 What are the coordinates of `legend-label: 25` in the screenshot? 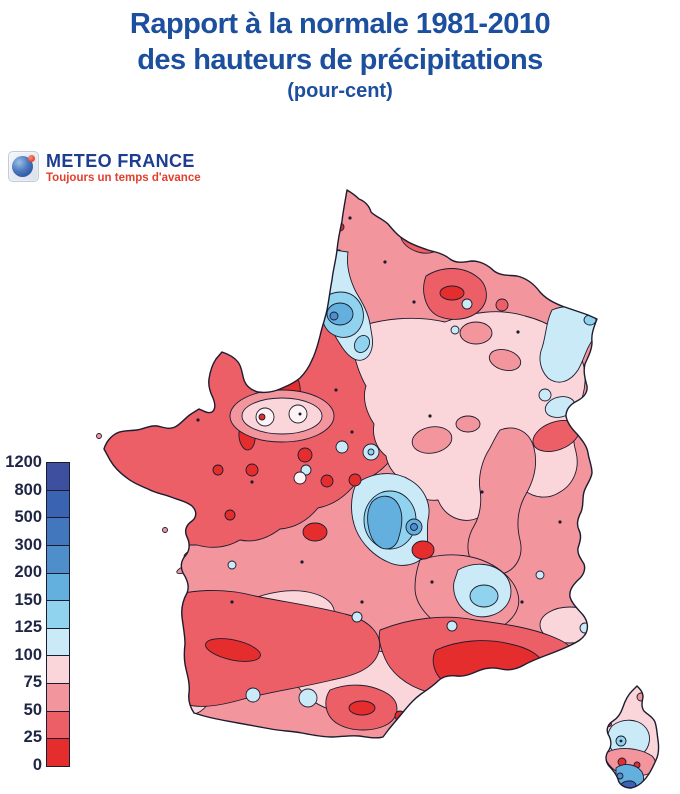 It's located at (32, 737).